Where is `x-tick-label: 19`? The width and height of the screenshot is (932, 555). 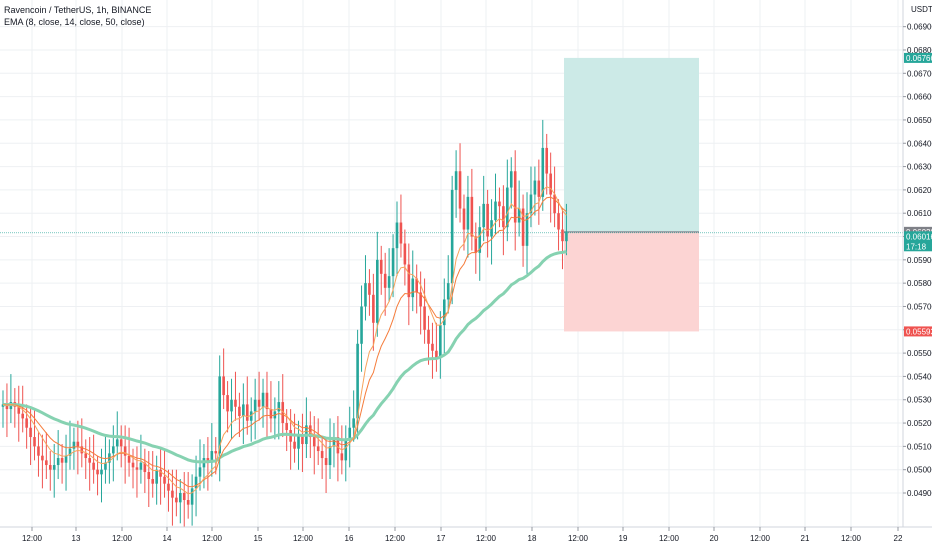
x-tick-label: 19 is located at coordinates (623, 538).